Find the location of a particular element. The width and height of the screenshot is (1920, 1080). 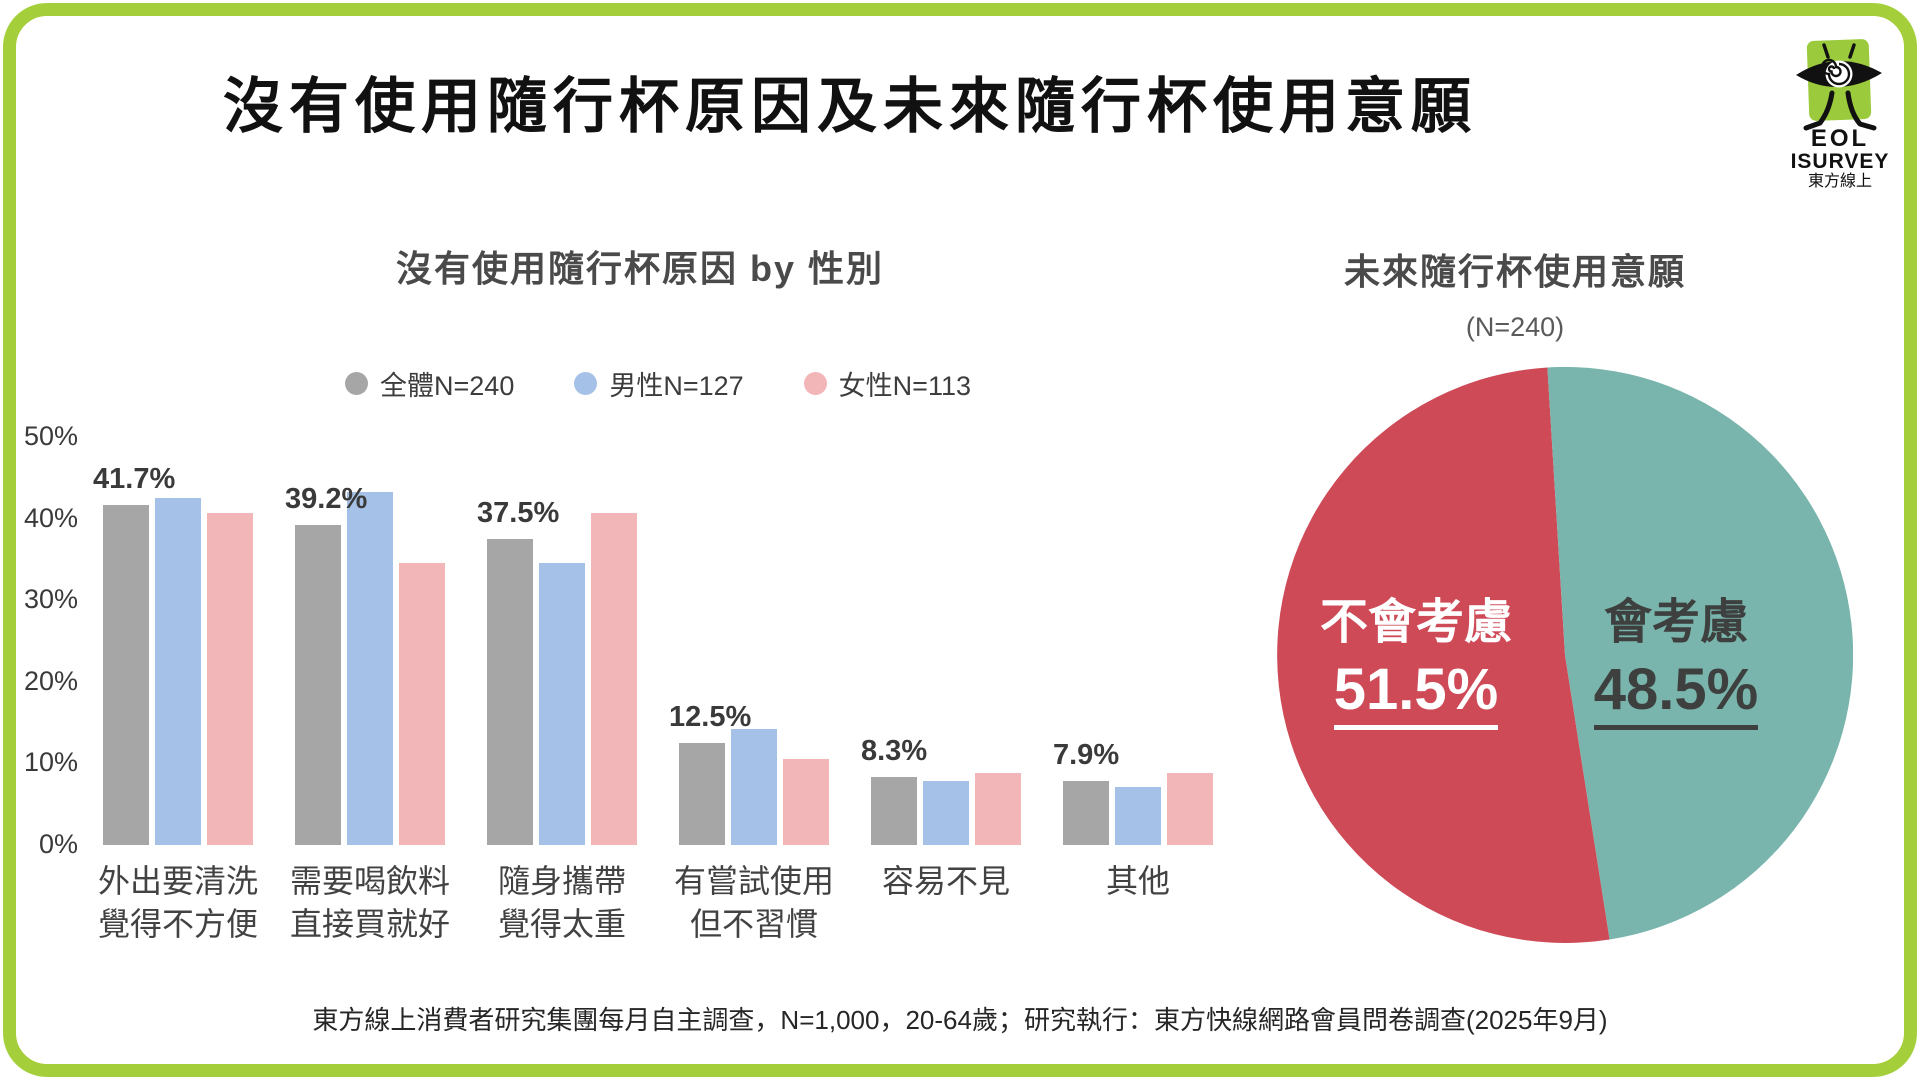

bar-value-label: 39.2% is located at coordinates (326, 499).